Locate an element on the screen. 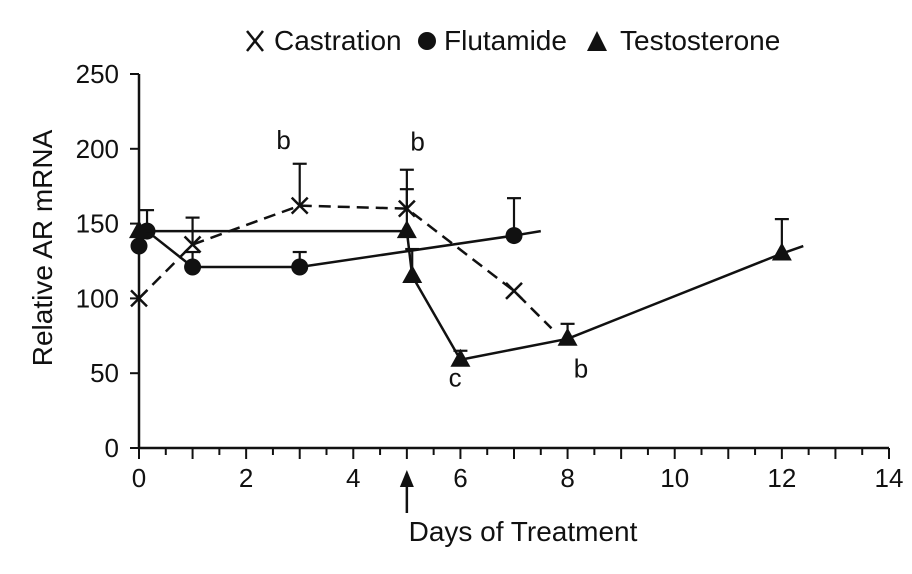 The height and width of the screenshot is (574, 912). legend: Castration Flutamide Testosterone is located at coordinates (513, 40).